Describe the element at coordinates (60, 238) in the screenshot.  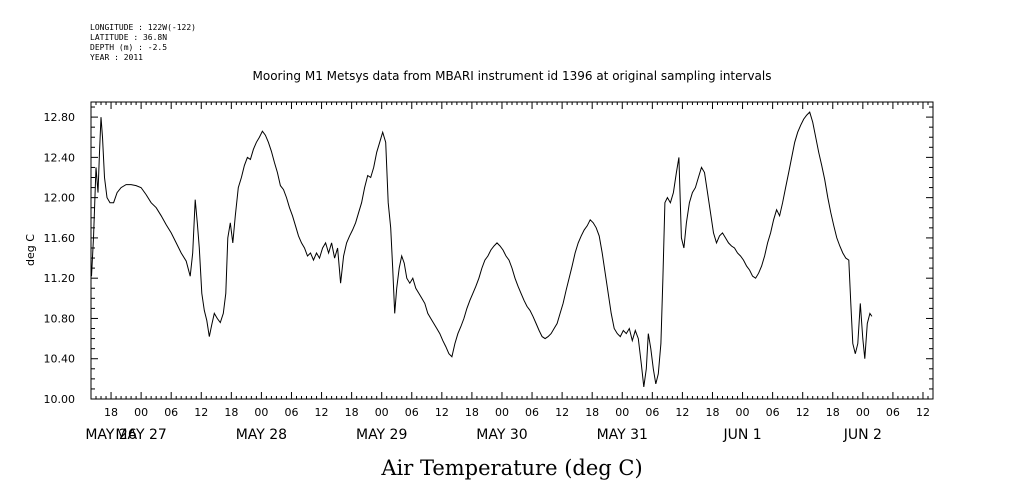
I see `y-tick-label: 11.60` at that location.